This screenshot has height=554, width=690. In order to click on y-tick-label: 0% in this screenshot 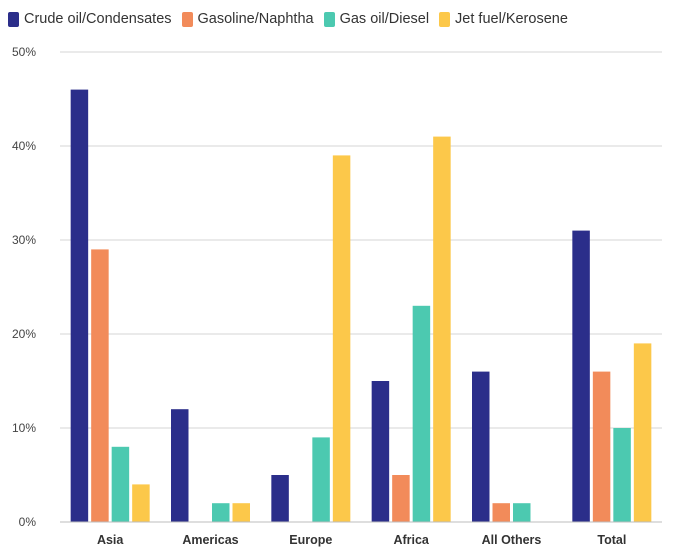, I will do `click(28, 522)`.